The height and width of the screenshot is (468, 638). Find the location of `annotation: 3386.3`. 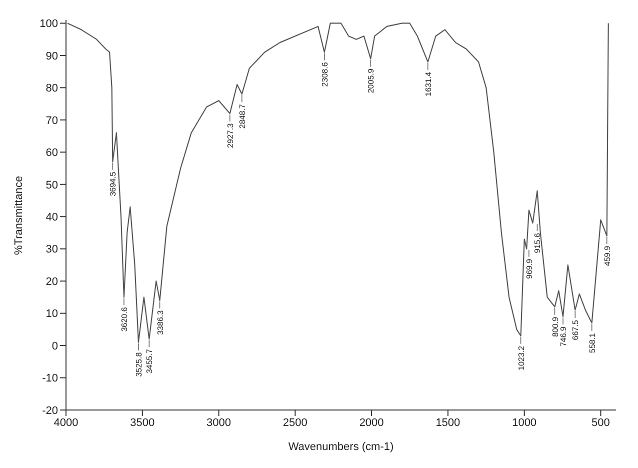

annotation: 3386.3 is located at coordinates (160, 322).